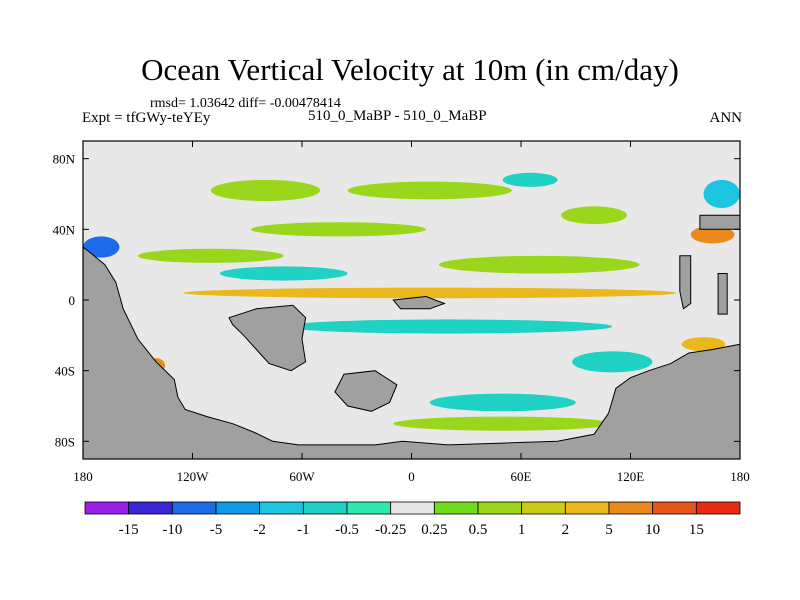  What do you see at coordinates (397, 116) in the screenshot?
I see `case-label: 510_0_MaBP - 510_0_MaBP` at bounding box center [397, 116].